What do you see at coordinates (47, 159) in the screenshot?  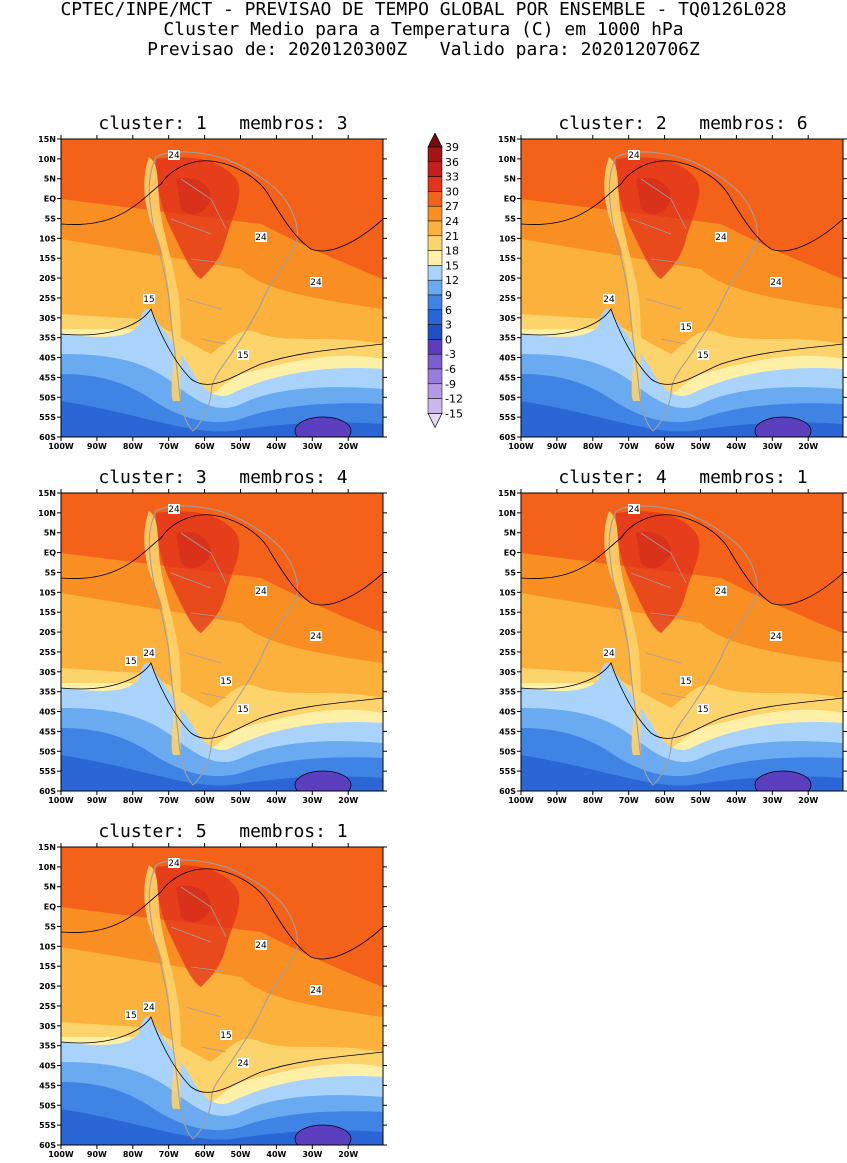 I see `lat-tick-label: 10N` at bounding box center [47, 159].